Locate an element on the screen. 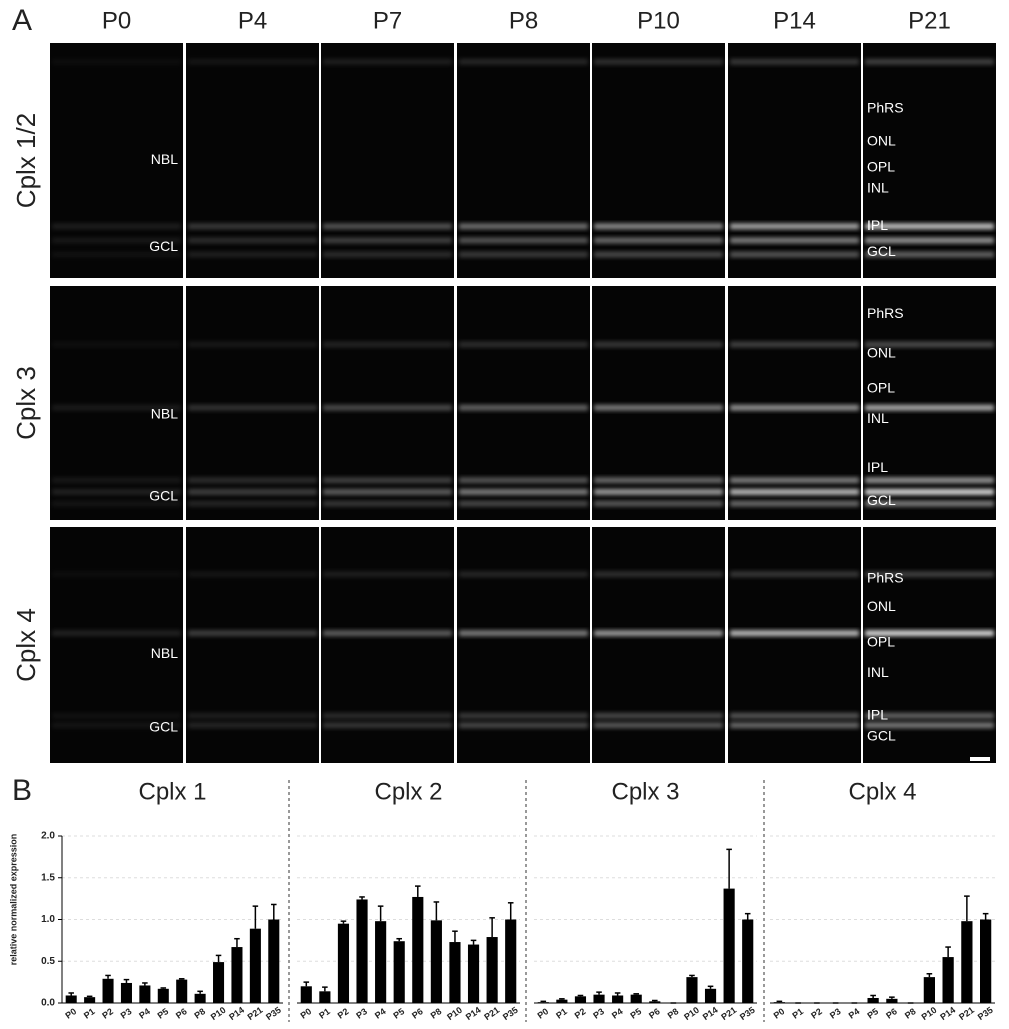 Image resolution: width=1009 pixels, height=1029 pixels. column-label: P4 is located at coordinates (252, 20).